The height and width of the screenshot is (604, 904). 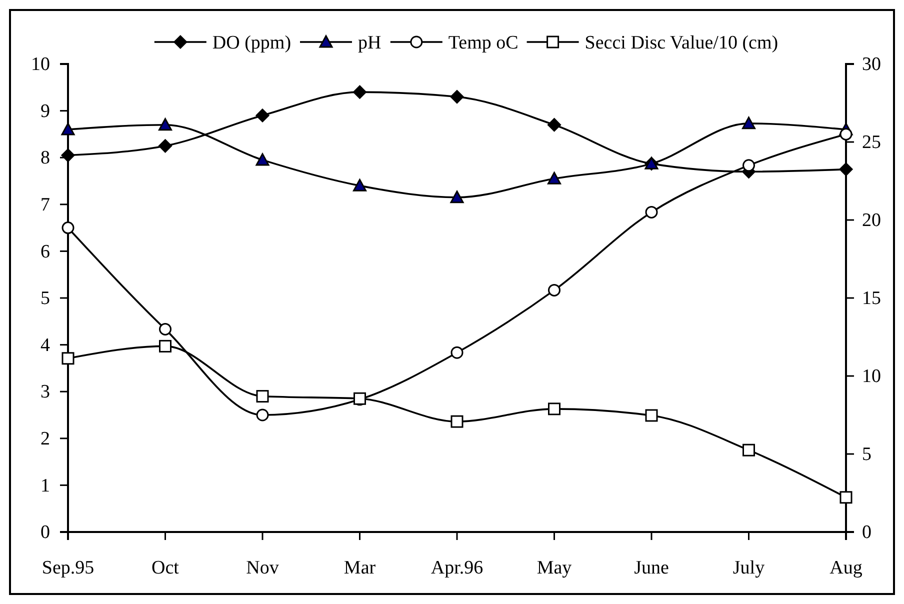 What do you see at coordinates (68, 567) in the screenshot?
I see `x-tick-label: Sep.95` at bounding box center [68, 567].